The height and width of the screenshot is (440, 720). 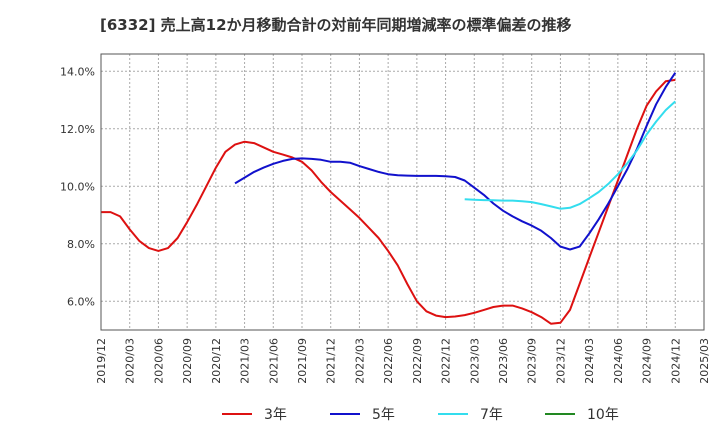 What do you see at coordinates (77, 129) in the screenshot?
I see `y-tick-label: 12.0%` at bounding box center [77, 129].